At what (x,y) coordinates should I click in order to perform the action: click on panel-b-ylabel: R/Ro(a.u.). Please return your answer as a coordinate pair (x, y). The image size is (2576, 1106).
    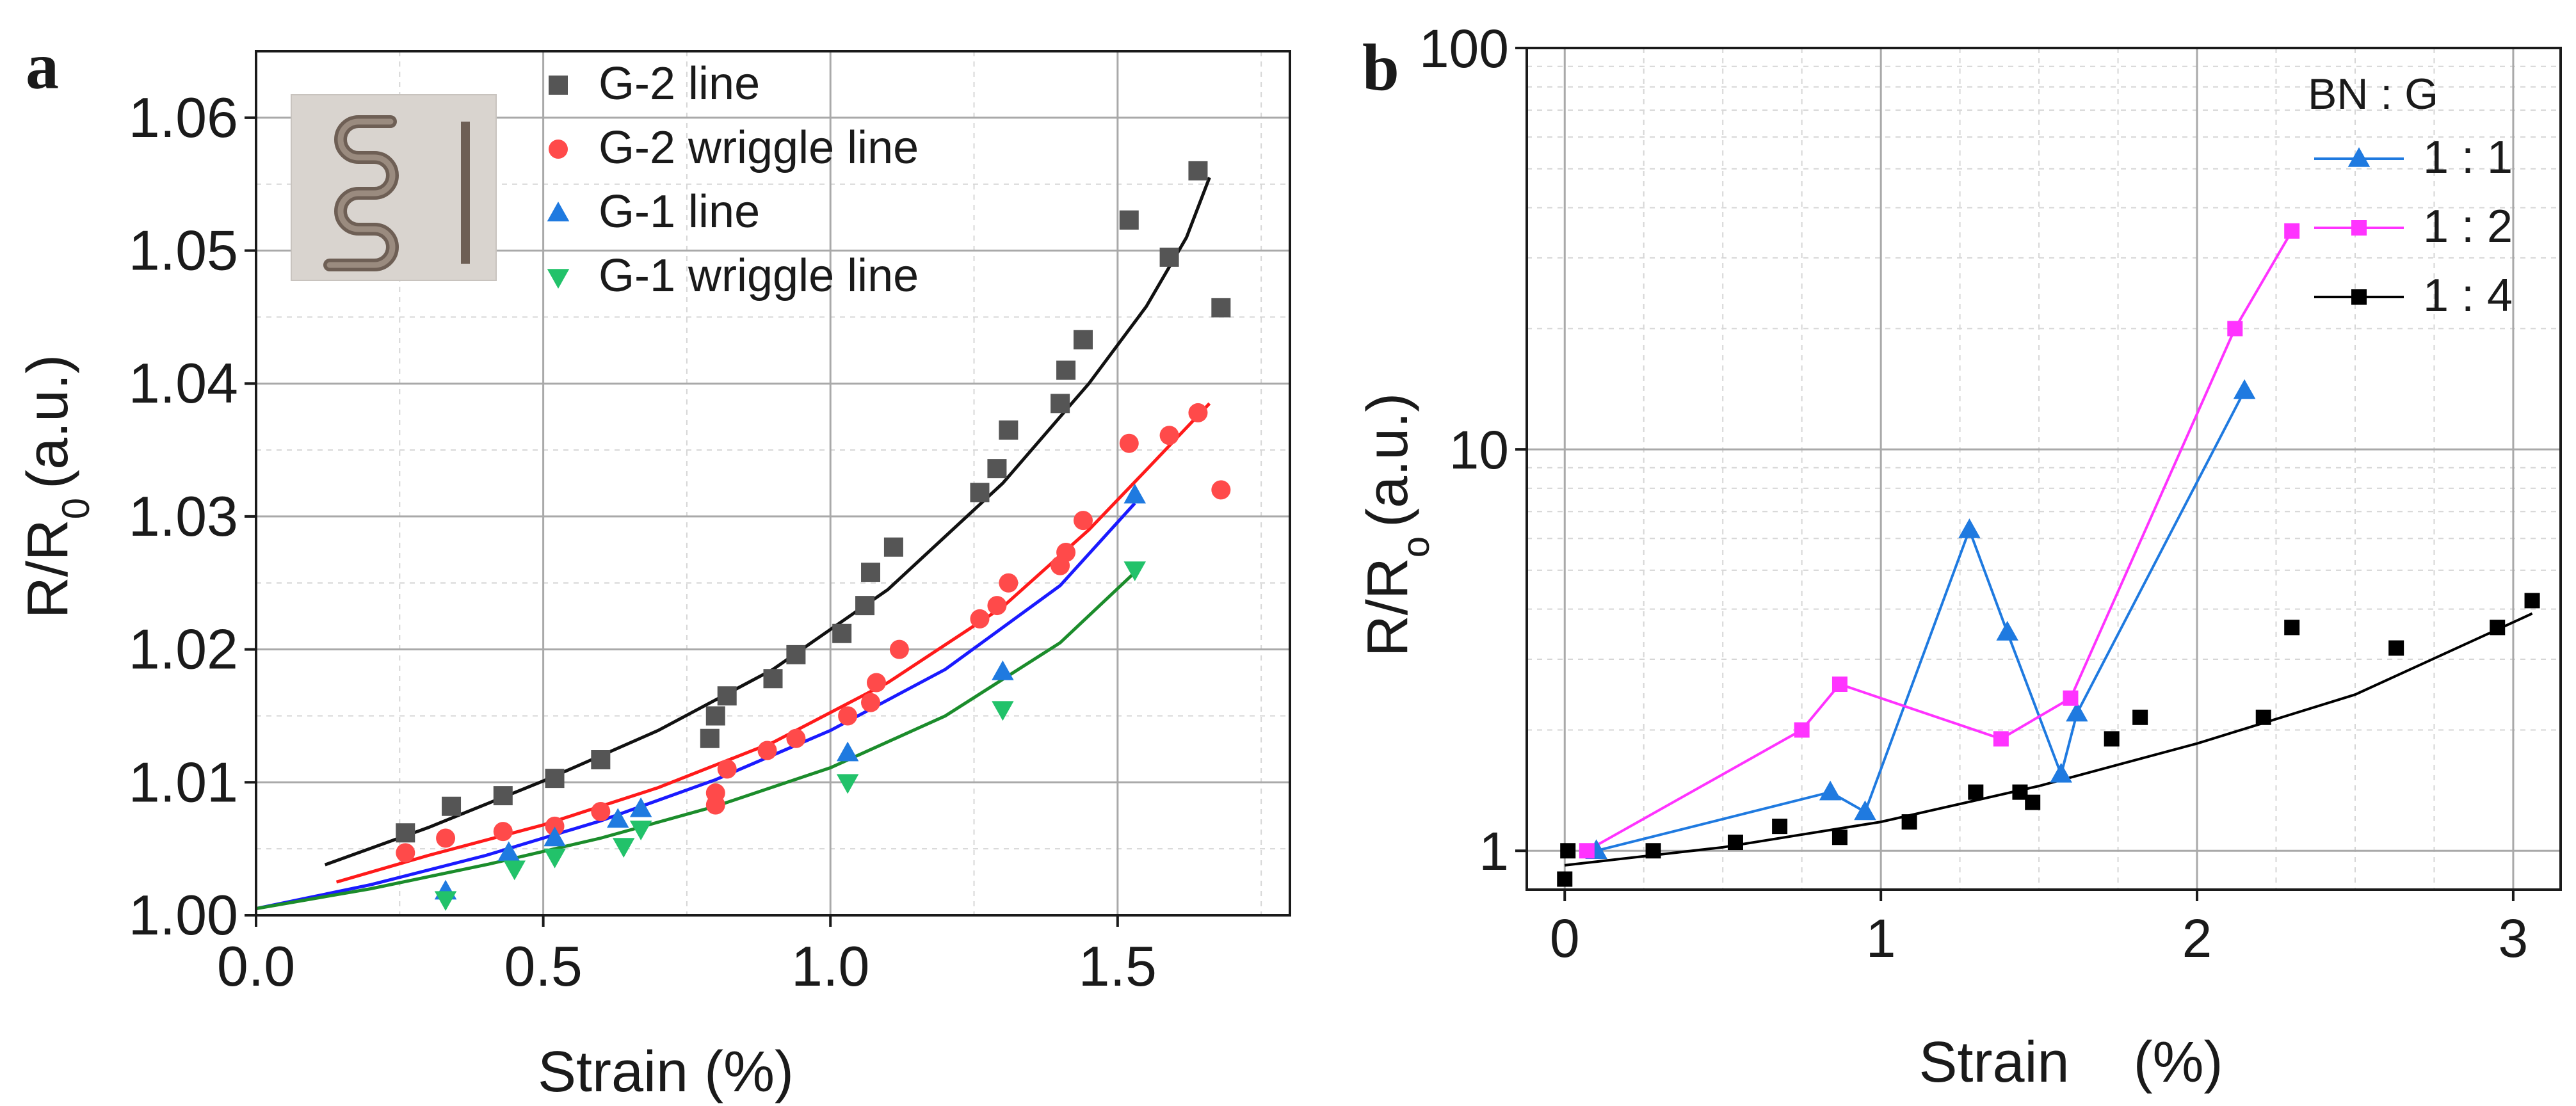
    Looking at the image, I should click on (1396, 525).